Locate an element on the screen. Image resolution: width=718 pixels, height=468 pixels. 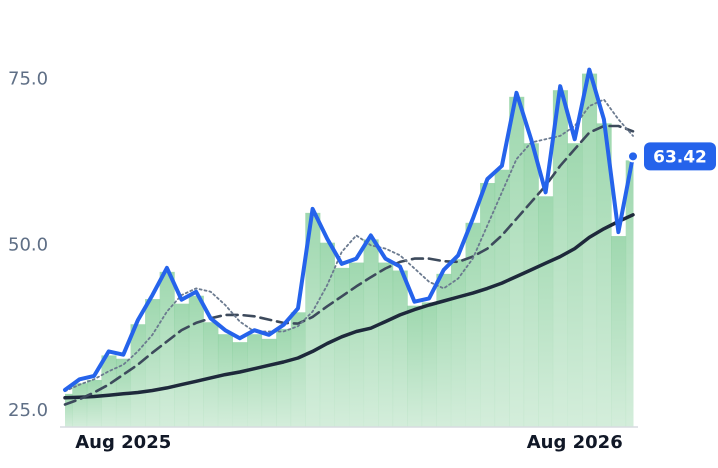
last-point is located at coordinates (633, 156).